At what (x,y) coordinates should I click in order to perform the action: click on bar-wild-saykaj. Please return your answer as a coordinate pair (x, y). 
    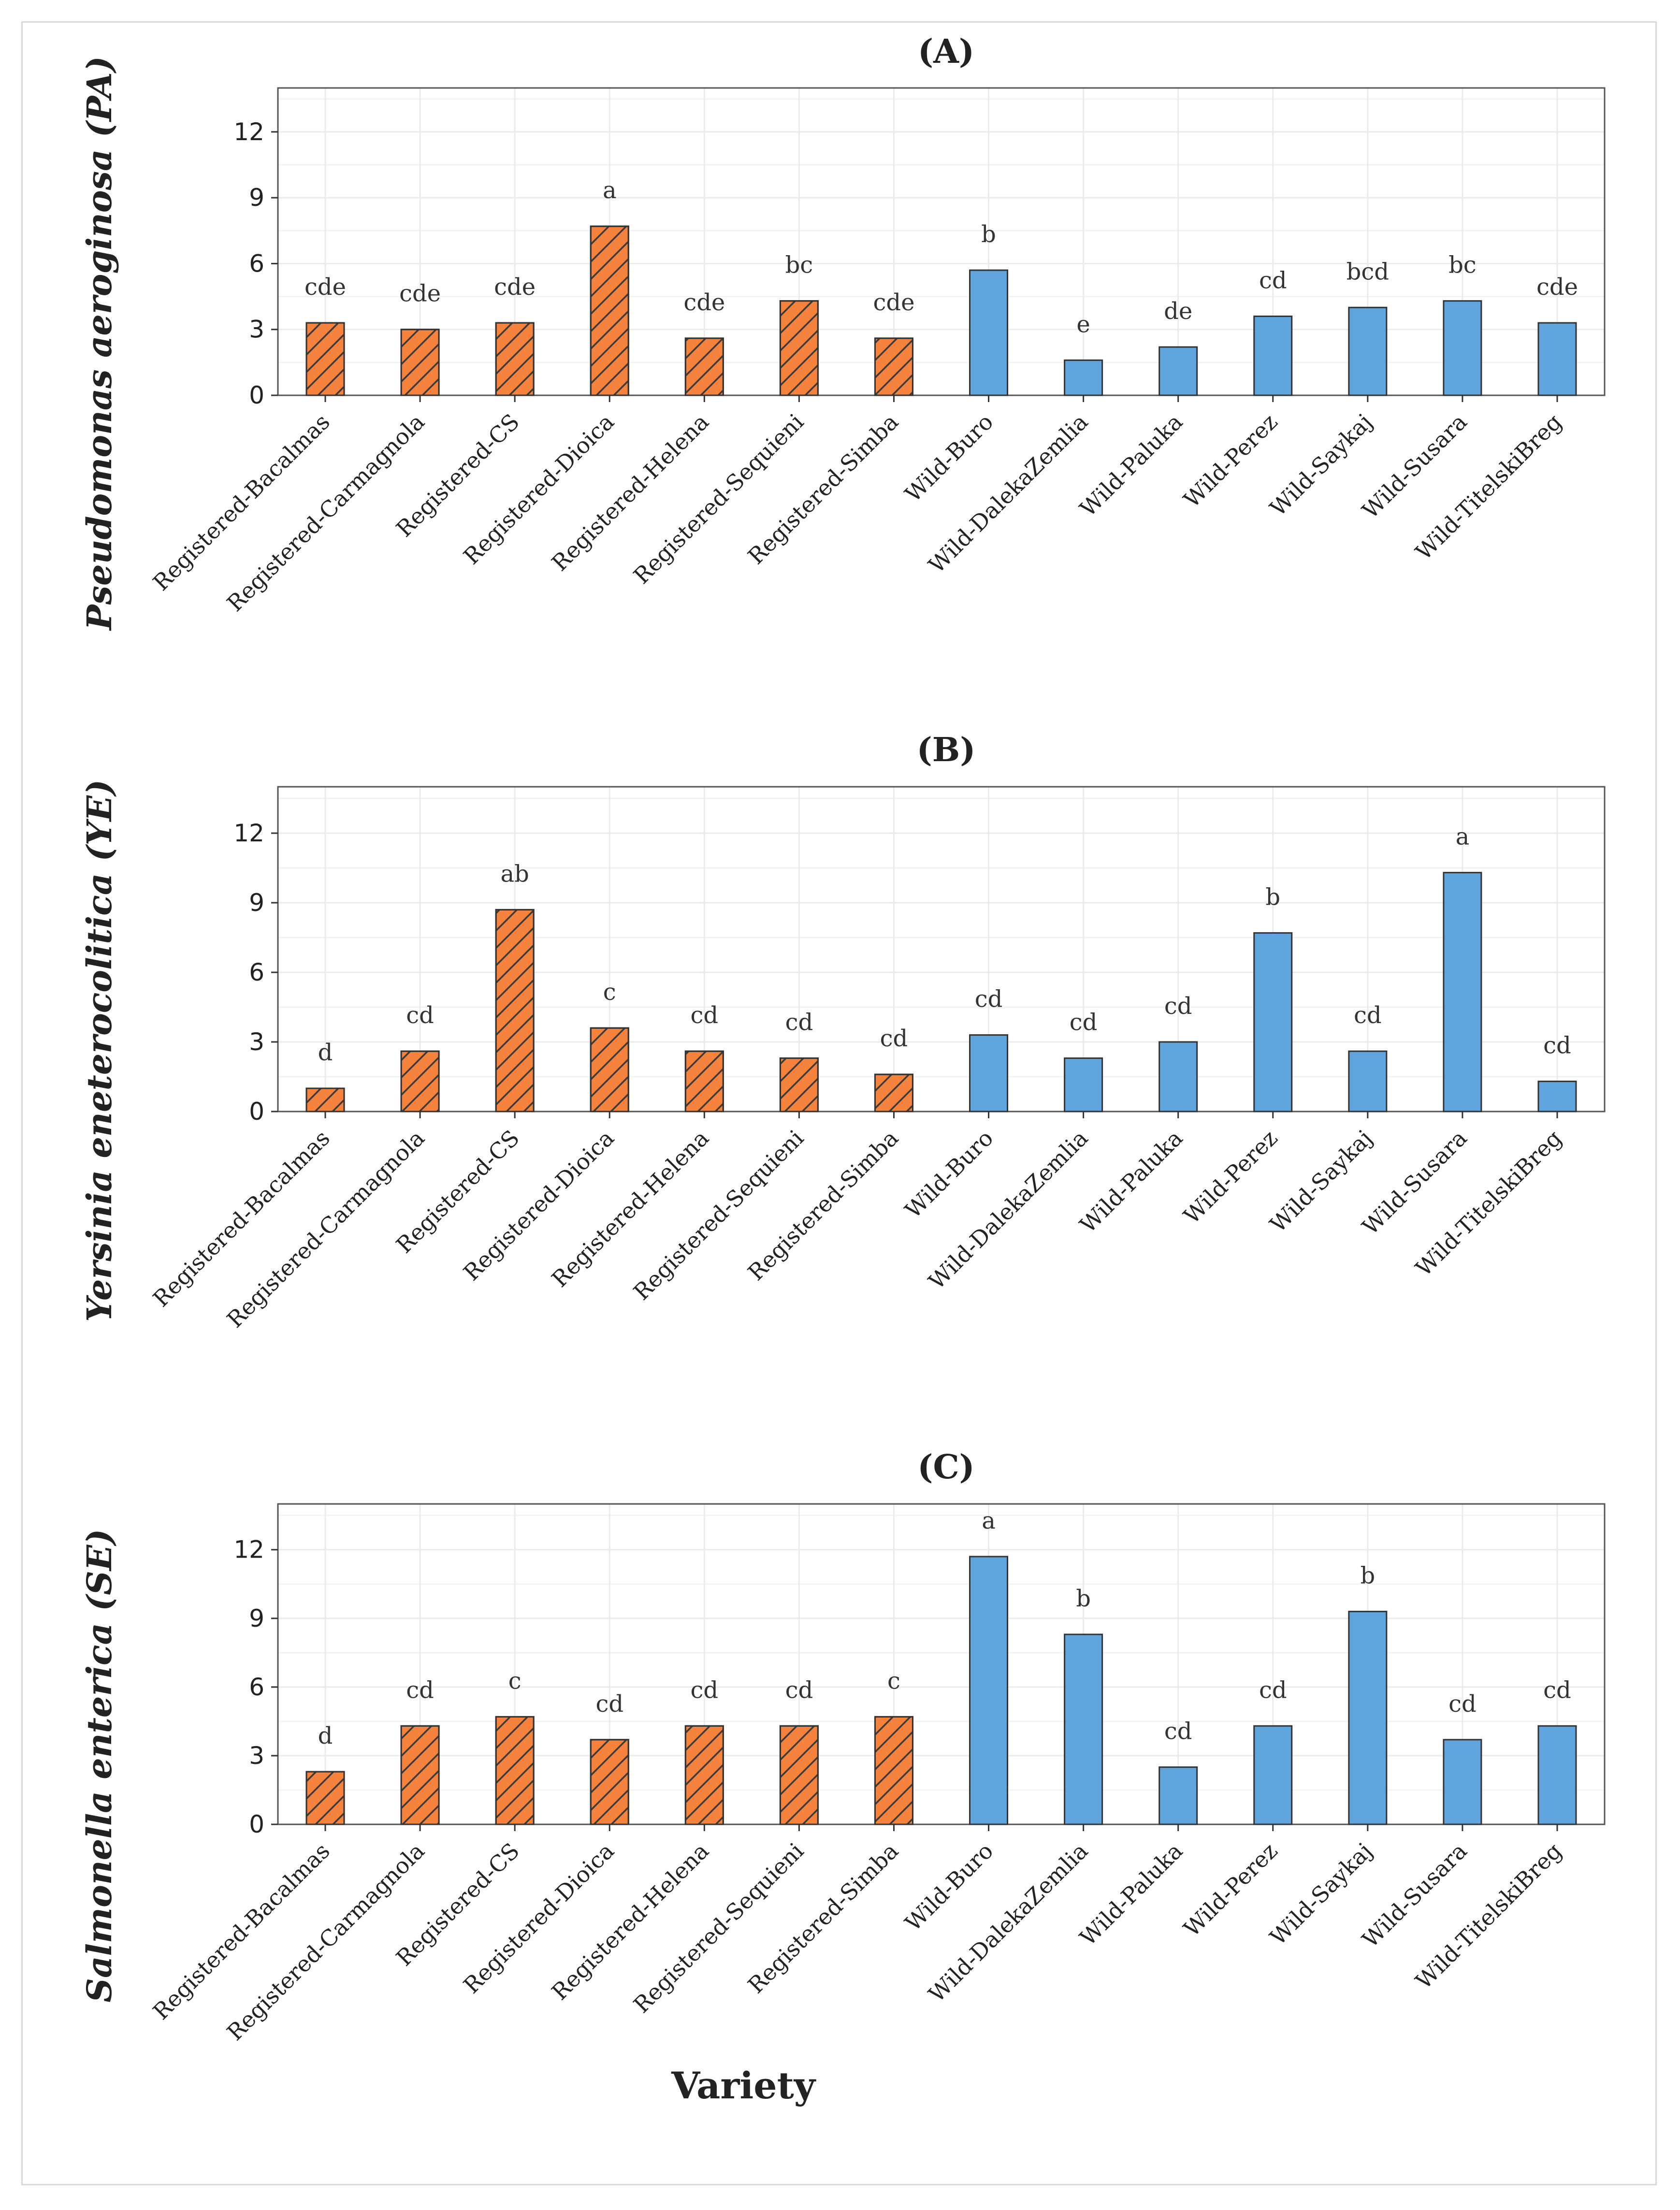
    Looking at the image, I should click on (1368, 1718).